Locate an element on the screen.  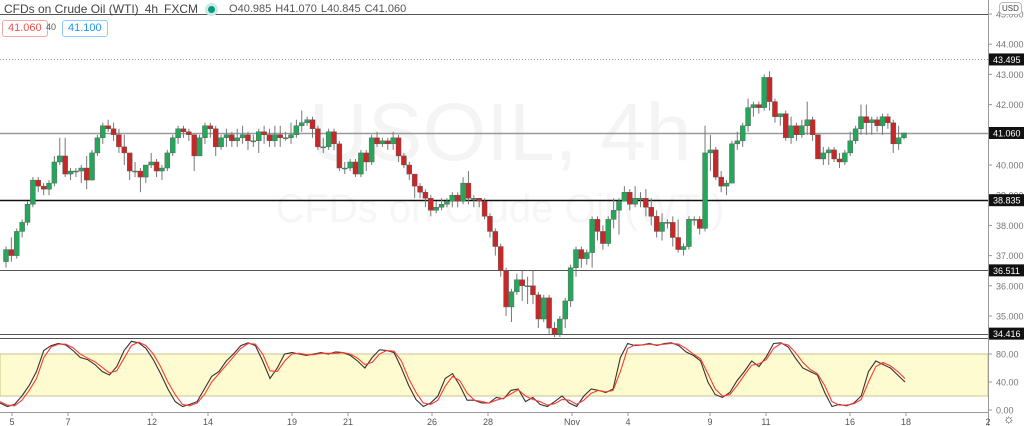
currency-label: USD is located at coordinates (1010, 8).